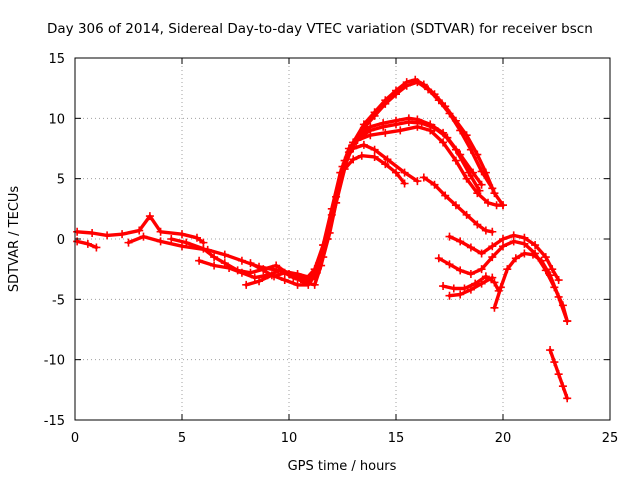  What do you see at coordinates (54, 361) in the screenshot?
I see `y-tick-label: -10` at bounding box center [54, 361].